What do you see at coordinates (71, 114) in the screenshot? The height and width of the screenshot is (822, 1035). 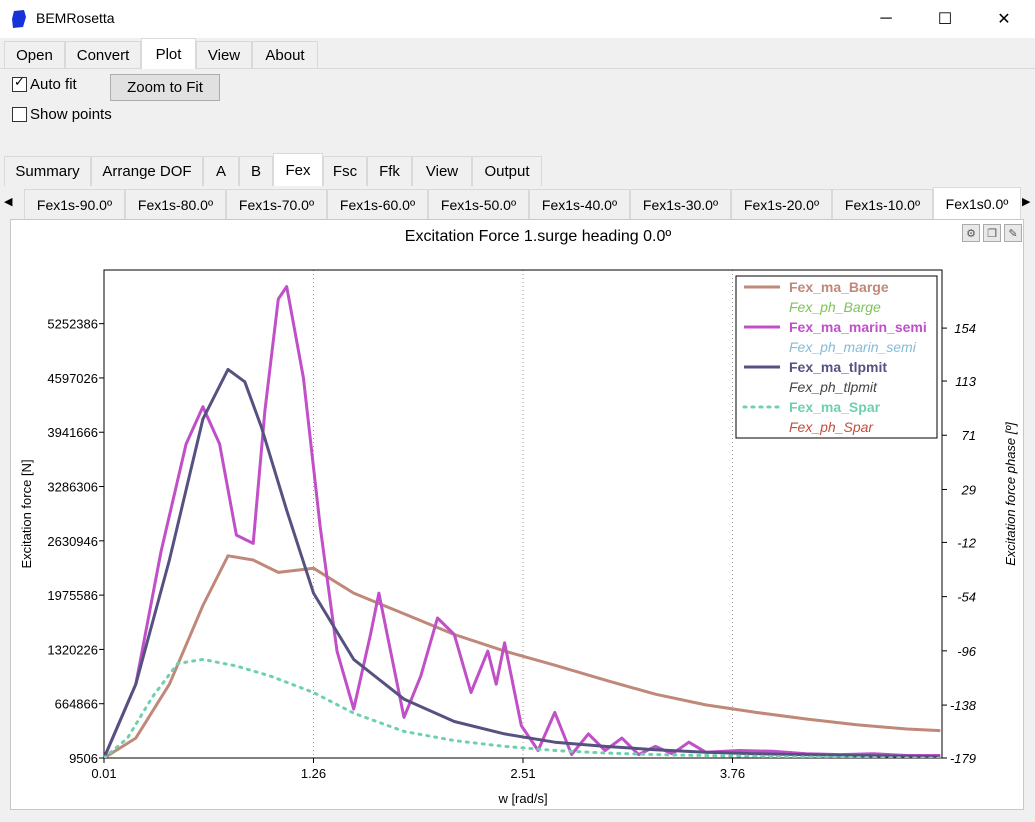 I see `show-points-label: Show points` at bounding box center [71, 114].